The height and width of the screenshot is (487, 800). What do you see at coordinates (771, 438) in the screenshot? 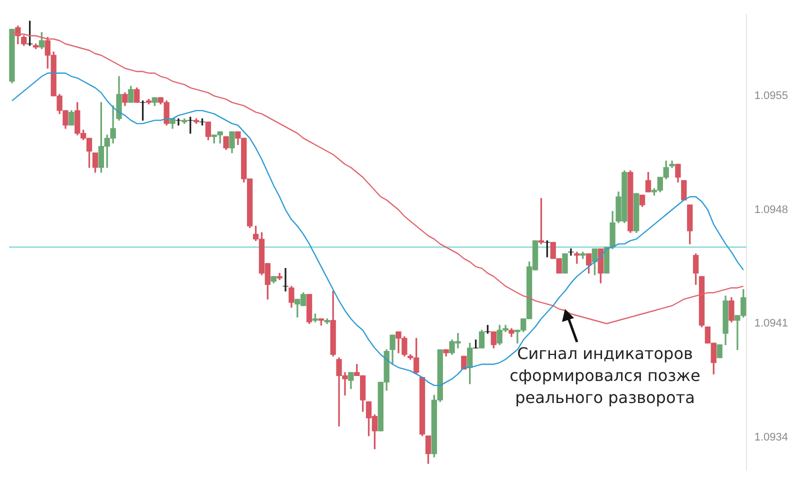
I see `y-tick-label: 1.0934` at bounding box center [771, 438].